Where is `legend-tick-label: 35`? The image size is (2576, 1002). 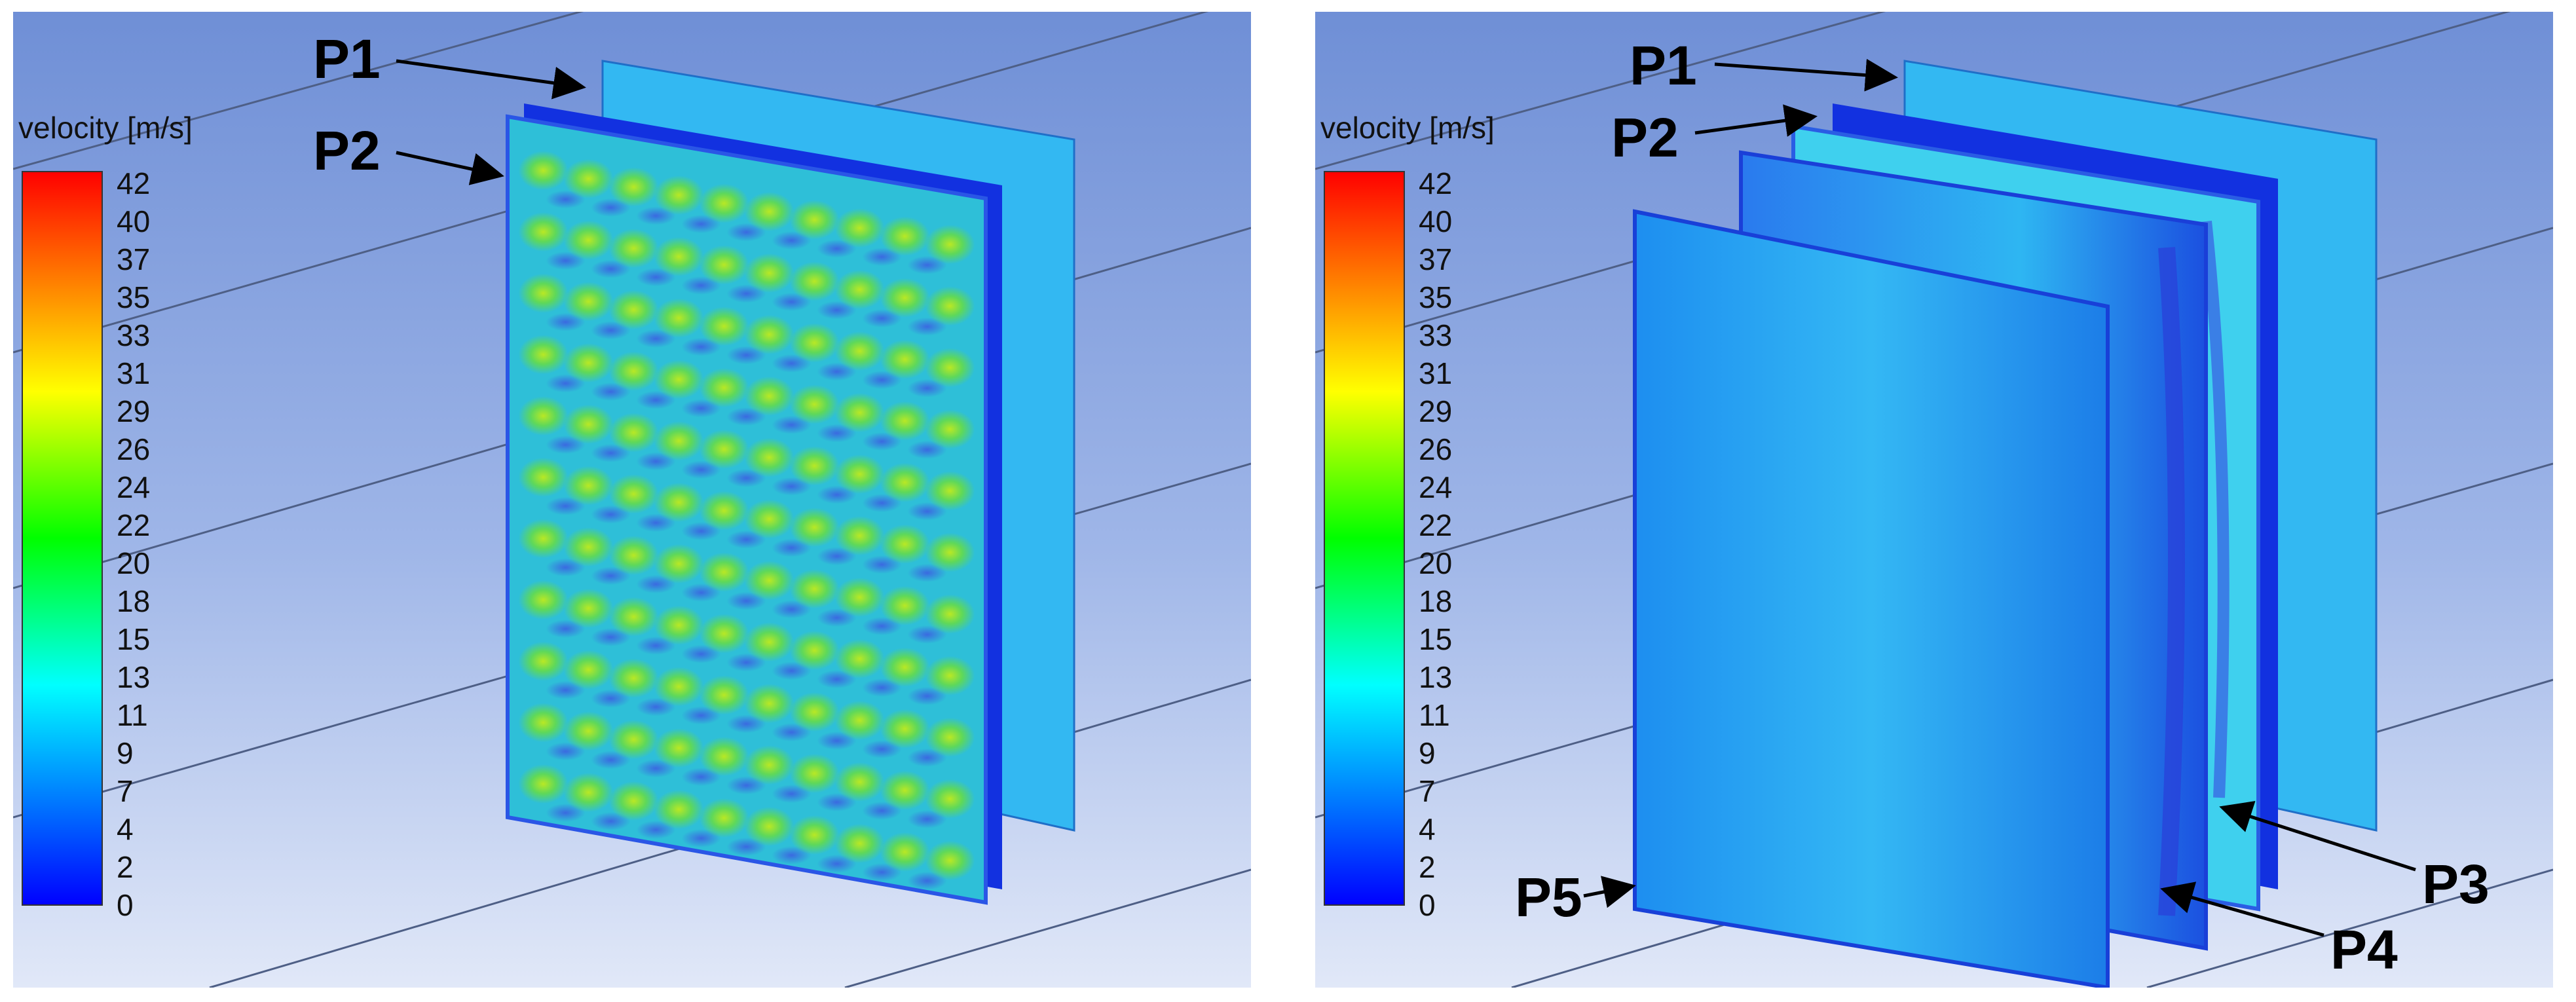
legend-tick-label: 35 is located at coordinates (134, 297).